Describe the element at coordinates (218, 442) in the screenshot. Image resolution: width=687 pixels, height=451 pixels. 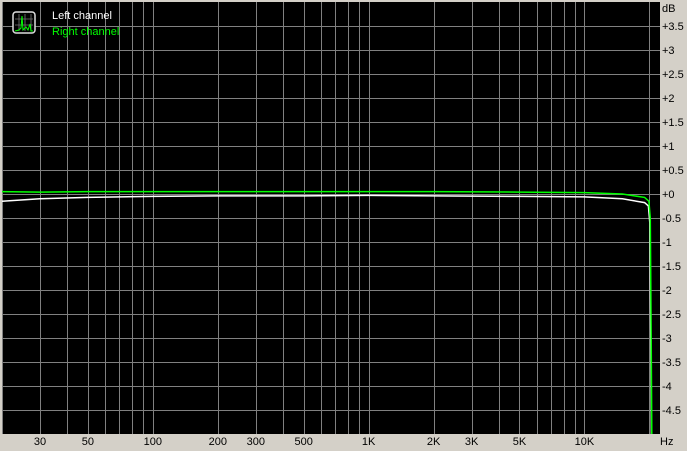
I see `x-tick-label: 200` at that location.